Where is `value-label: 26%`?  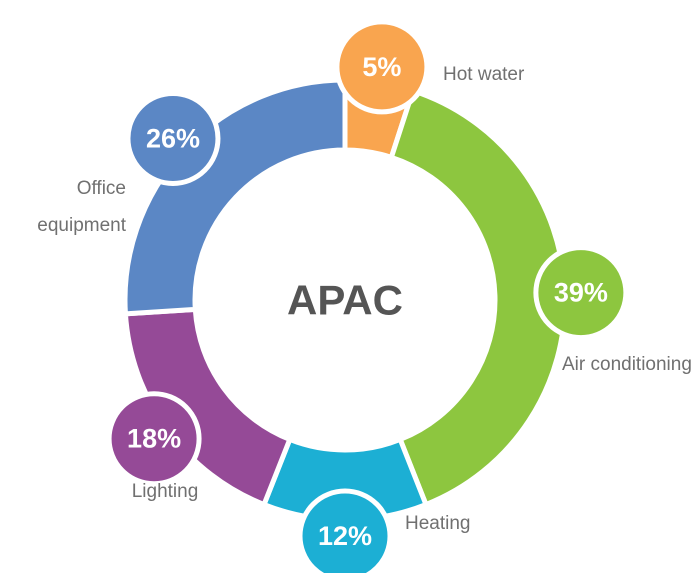
value-label: 26% is located at coordinates (173, 138).